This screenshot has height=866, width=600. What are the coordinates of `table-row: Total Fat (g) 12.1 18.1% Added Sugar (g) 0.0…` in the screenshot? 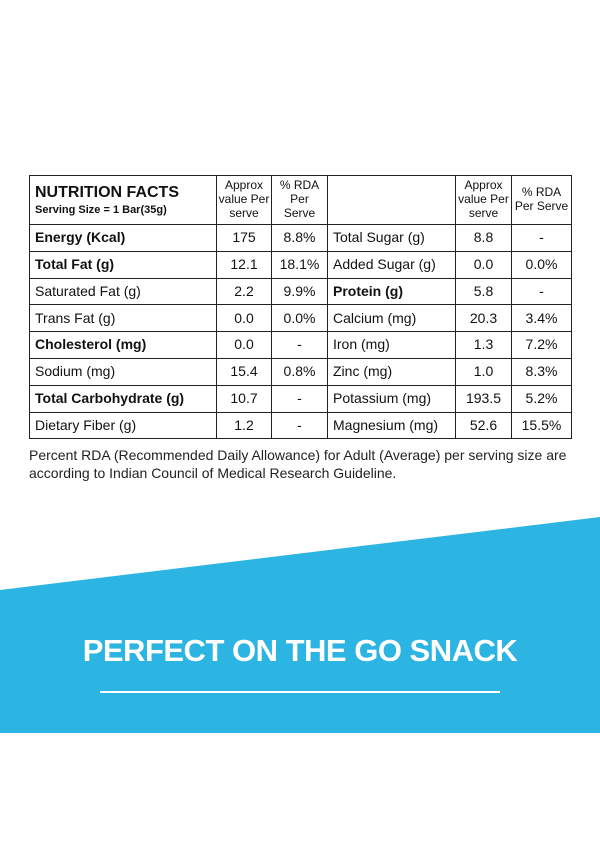 It's located at (300, 264).